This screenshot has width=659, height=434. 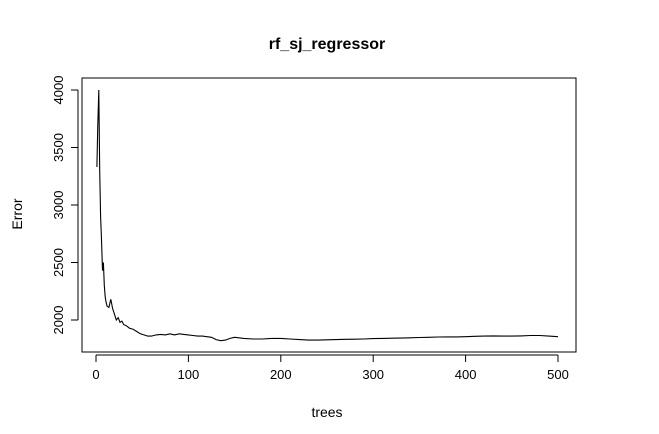 What do you see at coordinates (558, 374) in the screenshot?
I see `x-tick-label: 500` at bounding box center [558, 374].